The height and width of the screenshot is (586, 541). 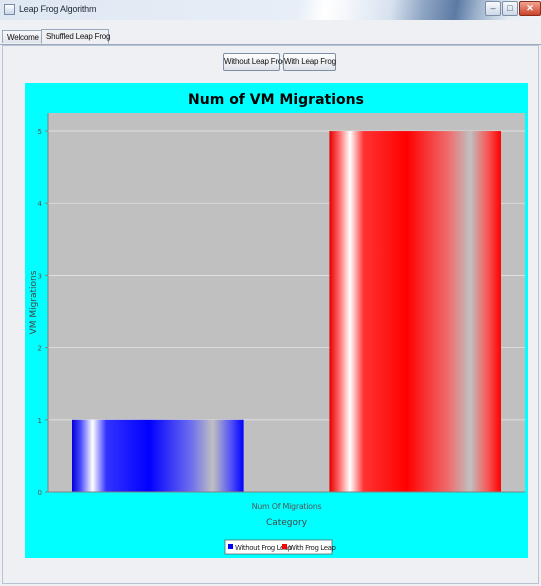 What do you see at coordinates (493, 8) in the screenshot?
I see `minimize-icon: –` at bounding box center [493, 8].